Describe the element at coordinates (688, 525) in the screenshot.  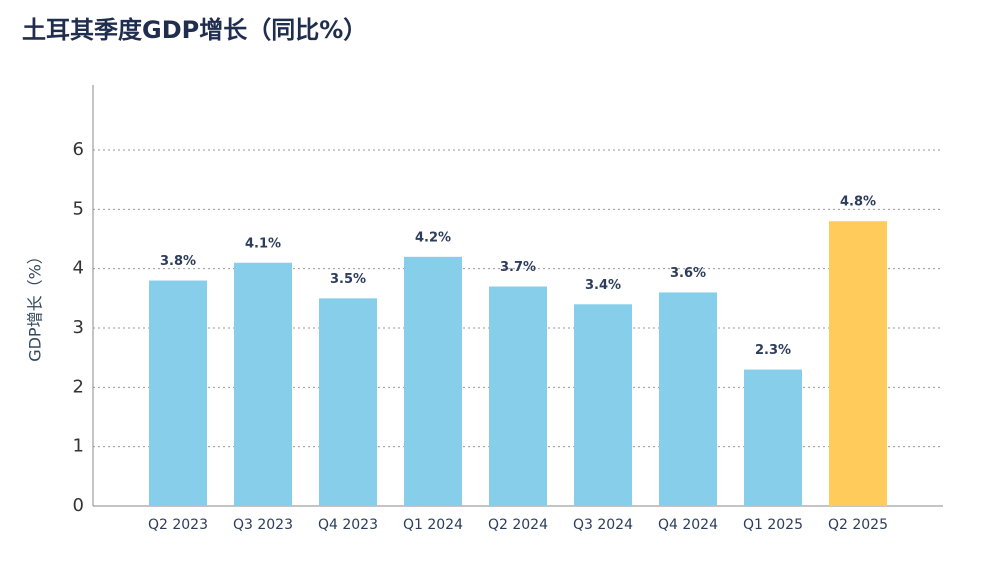
I see `x-tick-label: Q4 2024` at that location.